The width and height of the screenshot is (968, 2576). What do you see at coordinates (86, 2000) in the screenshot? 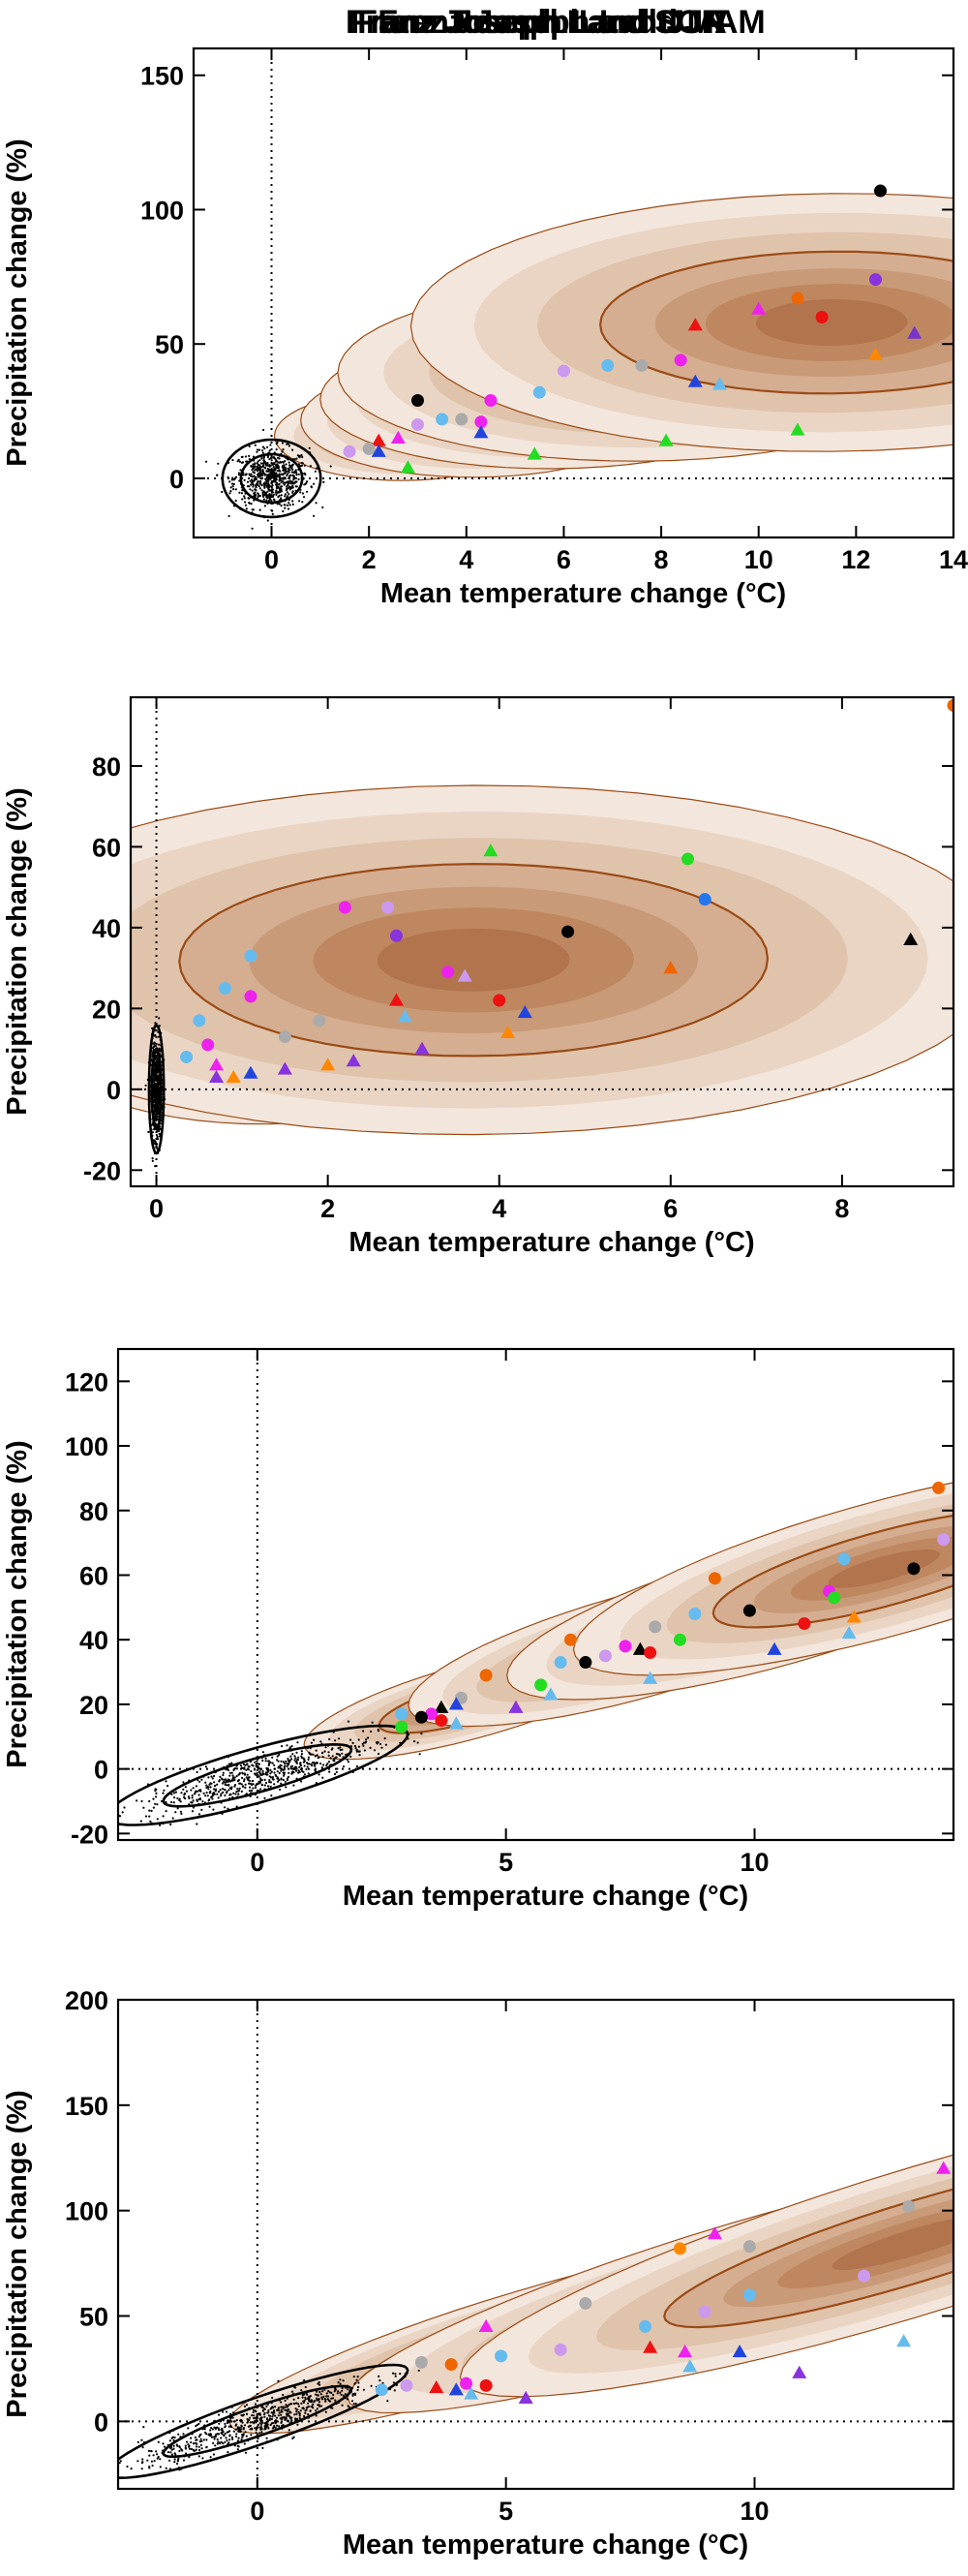
I see `y-tick-label: 200` at bounding box center [86, 2000].